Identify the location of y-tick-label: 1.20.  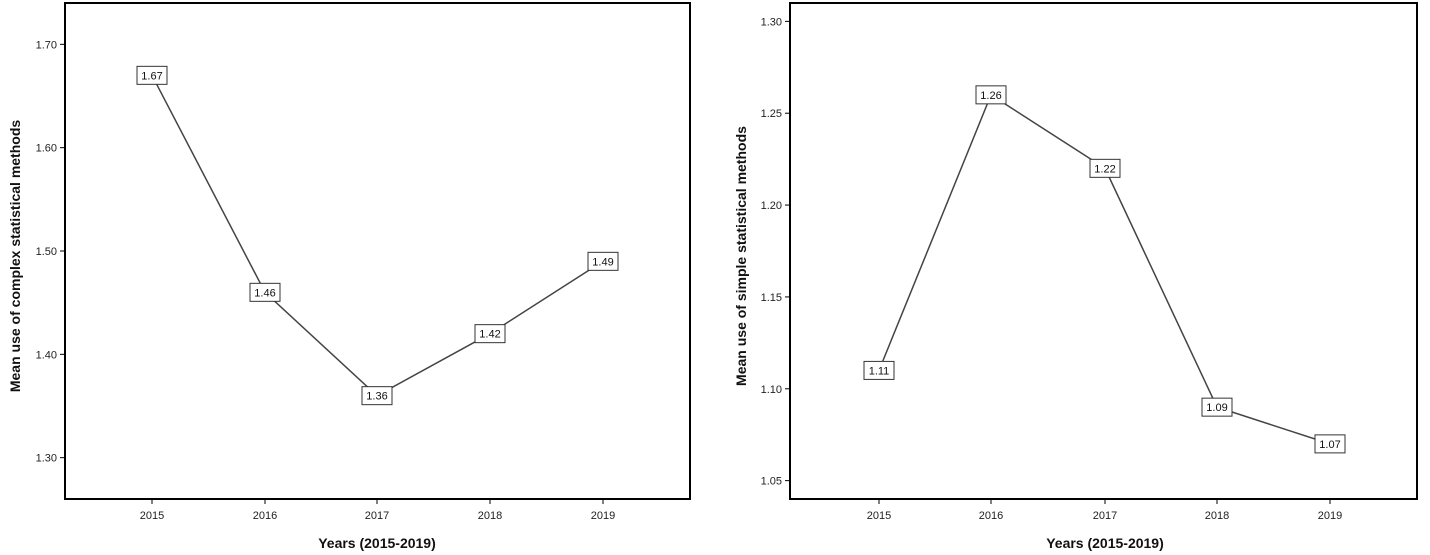
(771, 206).